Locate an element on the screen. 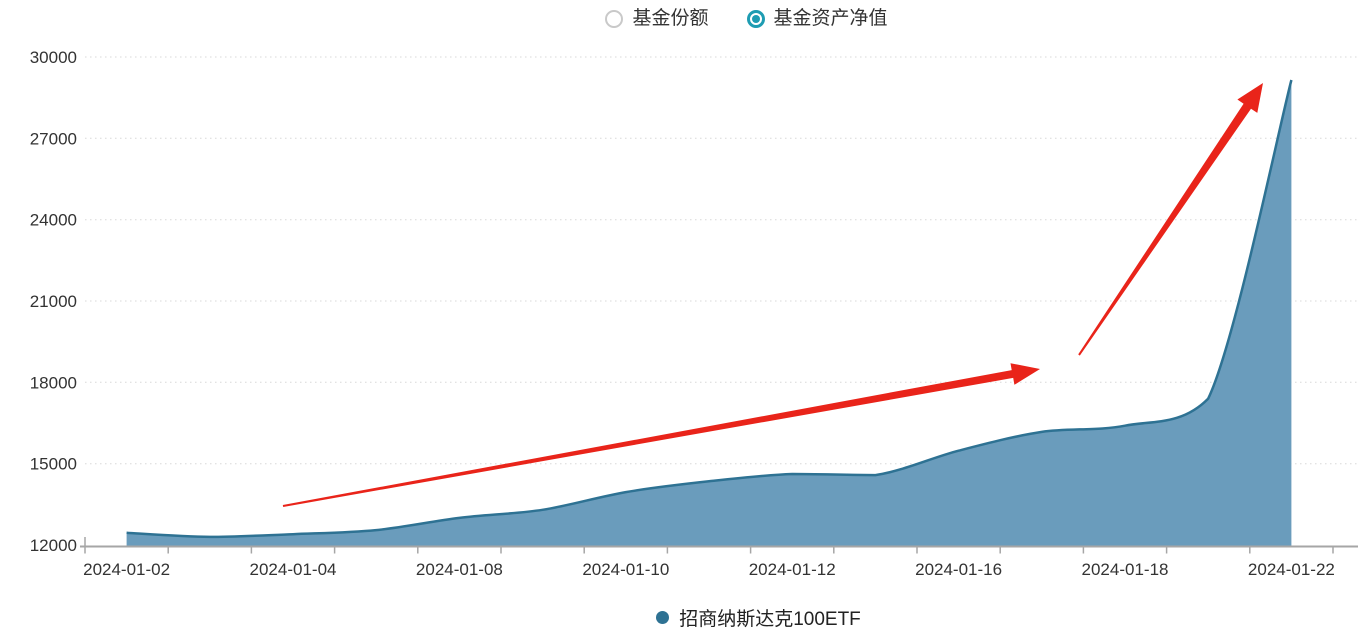 The height and width of the screenshot is (637, 1365). radio-inner-dot is located at coordinates (755, 19).